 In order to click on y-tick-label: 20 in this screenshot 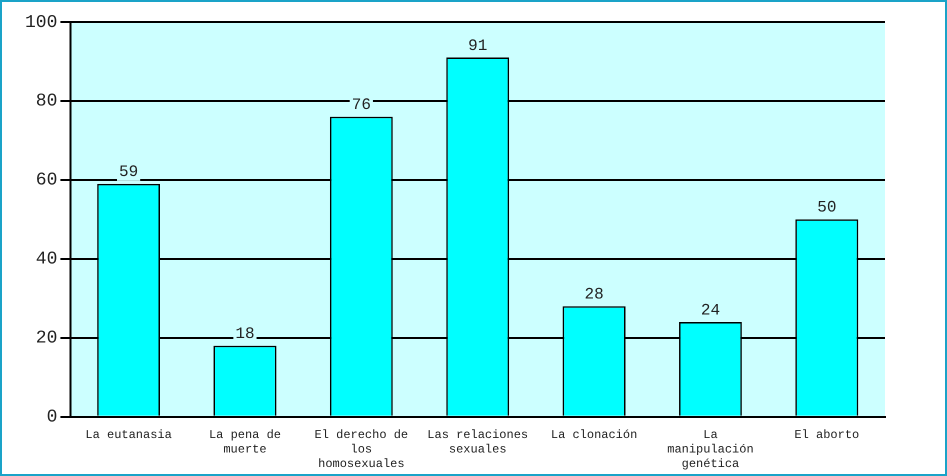, I will do `click(47, 338)`.